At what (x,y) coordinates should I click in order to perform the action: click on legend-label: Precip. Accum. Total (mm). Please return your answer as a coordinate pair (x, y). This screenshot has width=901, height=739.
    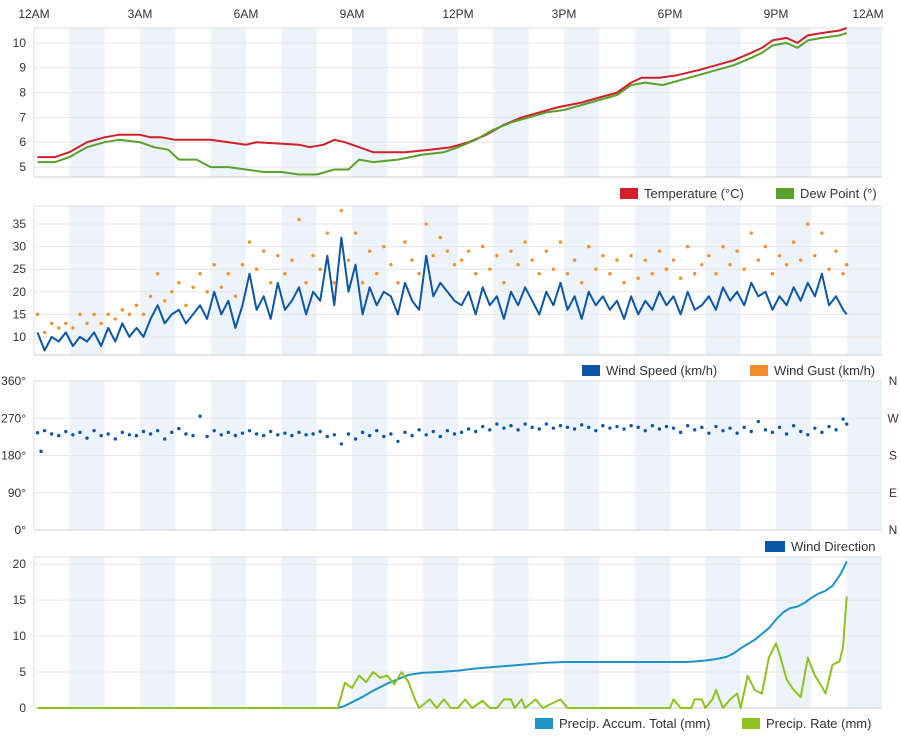
    Looking at the image, I should click on (634, 723).